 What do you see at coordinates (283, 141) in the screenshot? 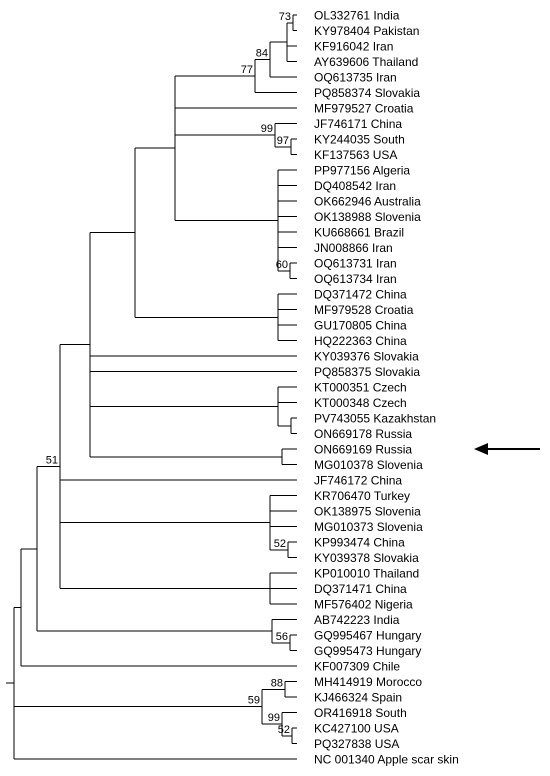
I see `bootstrap-value: 97` at bounding box center [283, 141].